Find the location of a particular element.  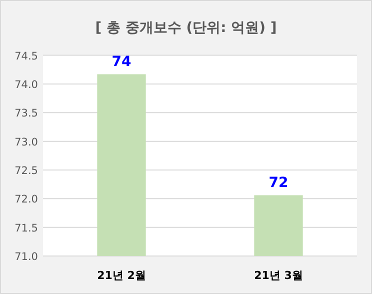

data-label: 72 is located at coordinates (278, 183).